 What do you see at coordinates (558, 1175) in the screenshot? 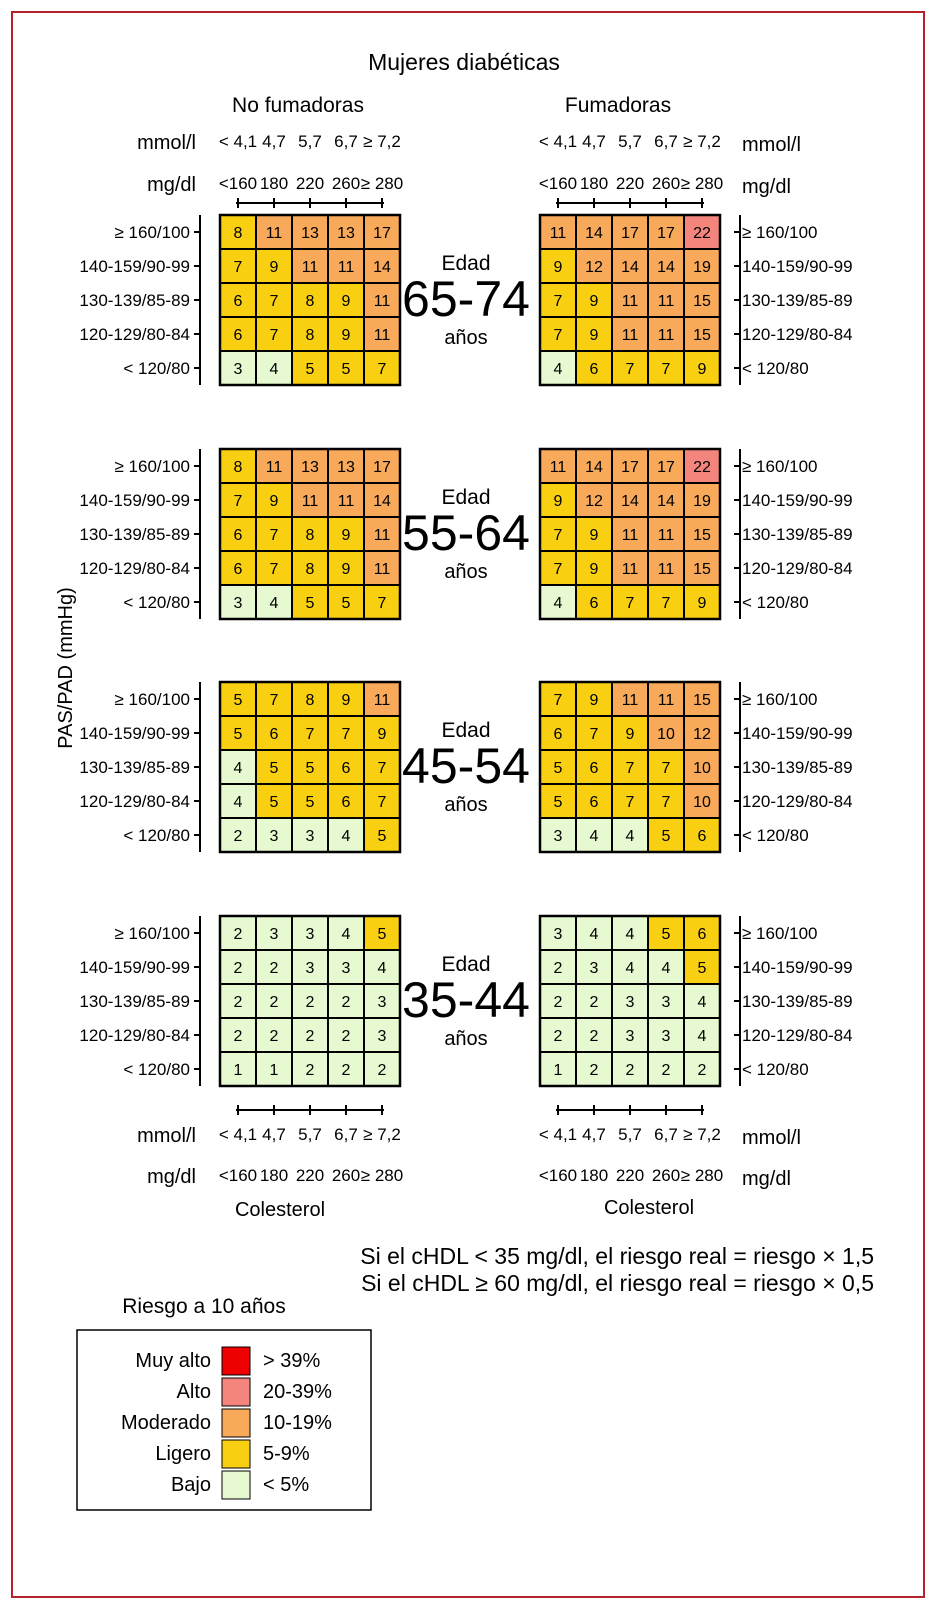
I see `chol-mg-tick: <160` at bounding box center [558, 1175].